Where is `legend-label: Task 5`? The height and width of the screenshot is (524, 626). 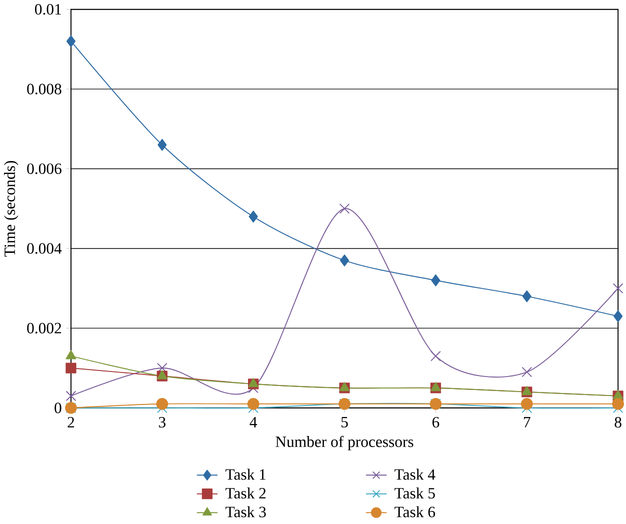 legend-label: Task 5 is located at coordinates (414, 493).